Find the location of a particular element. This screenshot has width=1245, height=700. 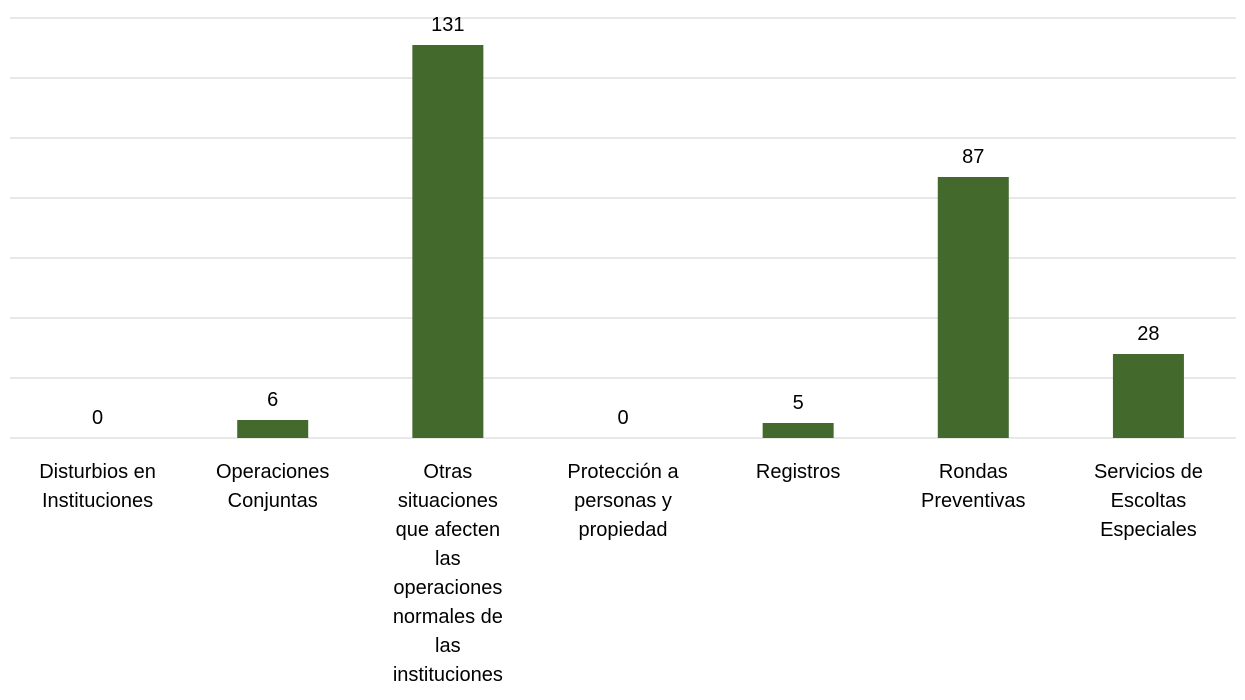

category-label-line: personas y is located at coordinates (623, 501).